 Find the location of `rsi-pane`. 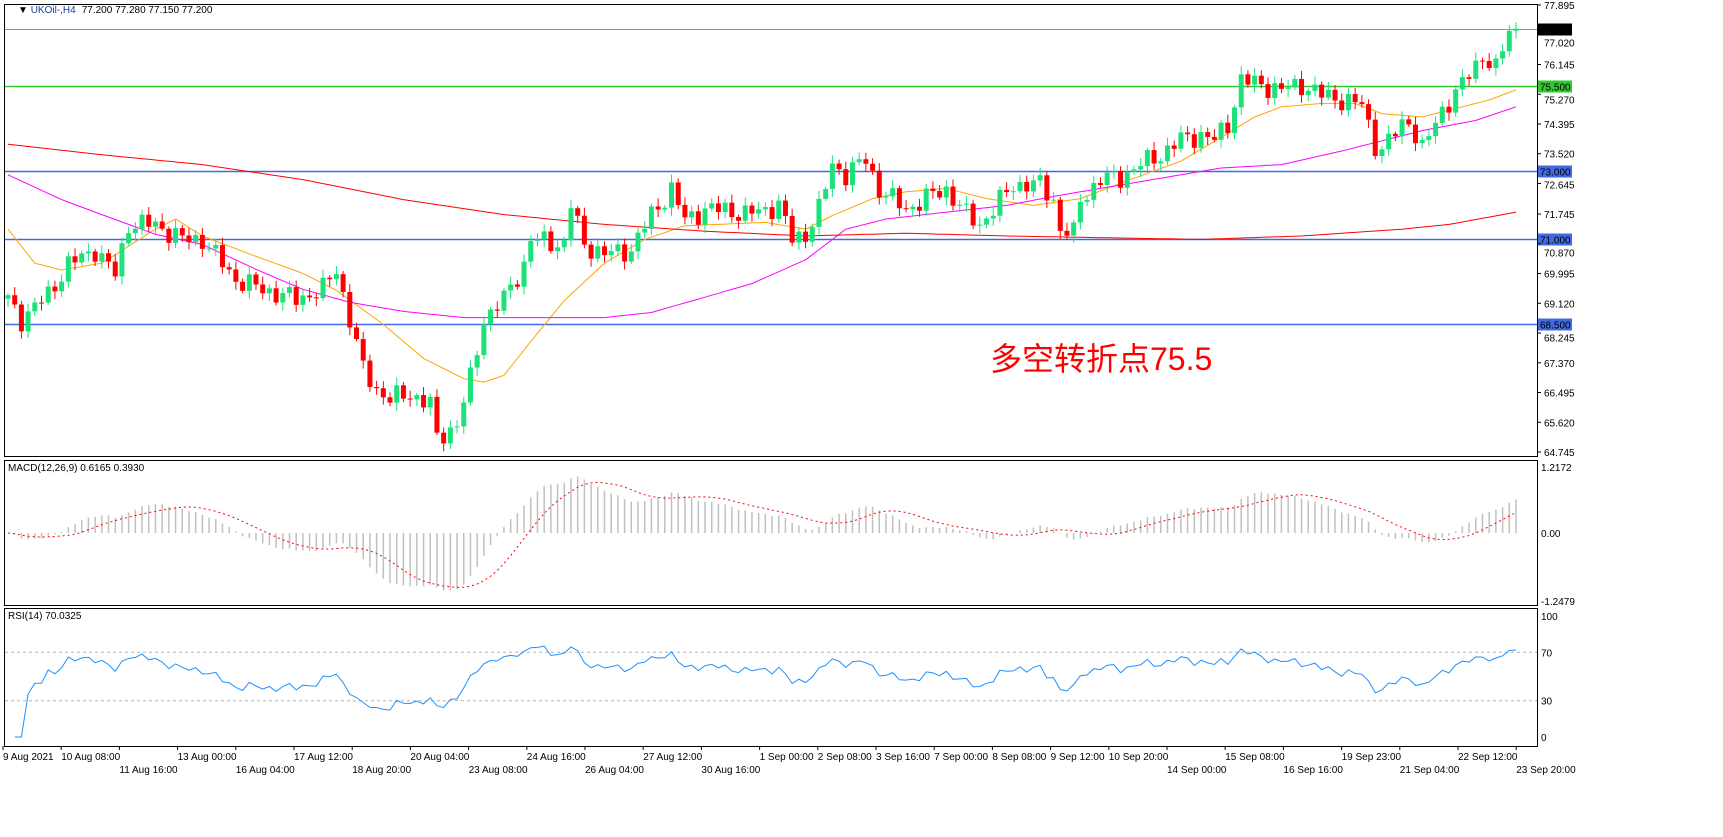

rsi-pane is located at coordinates (771, 677).